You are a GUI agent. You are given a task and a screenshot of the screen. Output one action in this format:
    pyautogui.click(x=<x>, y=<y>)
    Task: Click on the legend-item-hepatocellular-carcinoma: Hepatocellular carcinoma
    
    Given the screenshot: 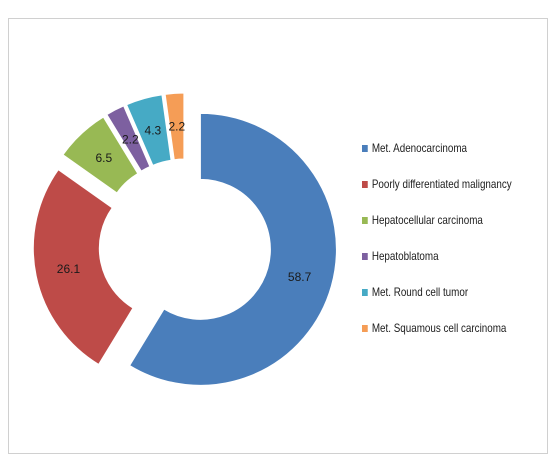 What is the action you would take?
    pyautogui.click(x=437, y=220)
    